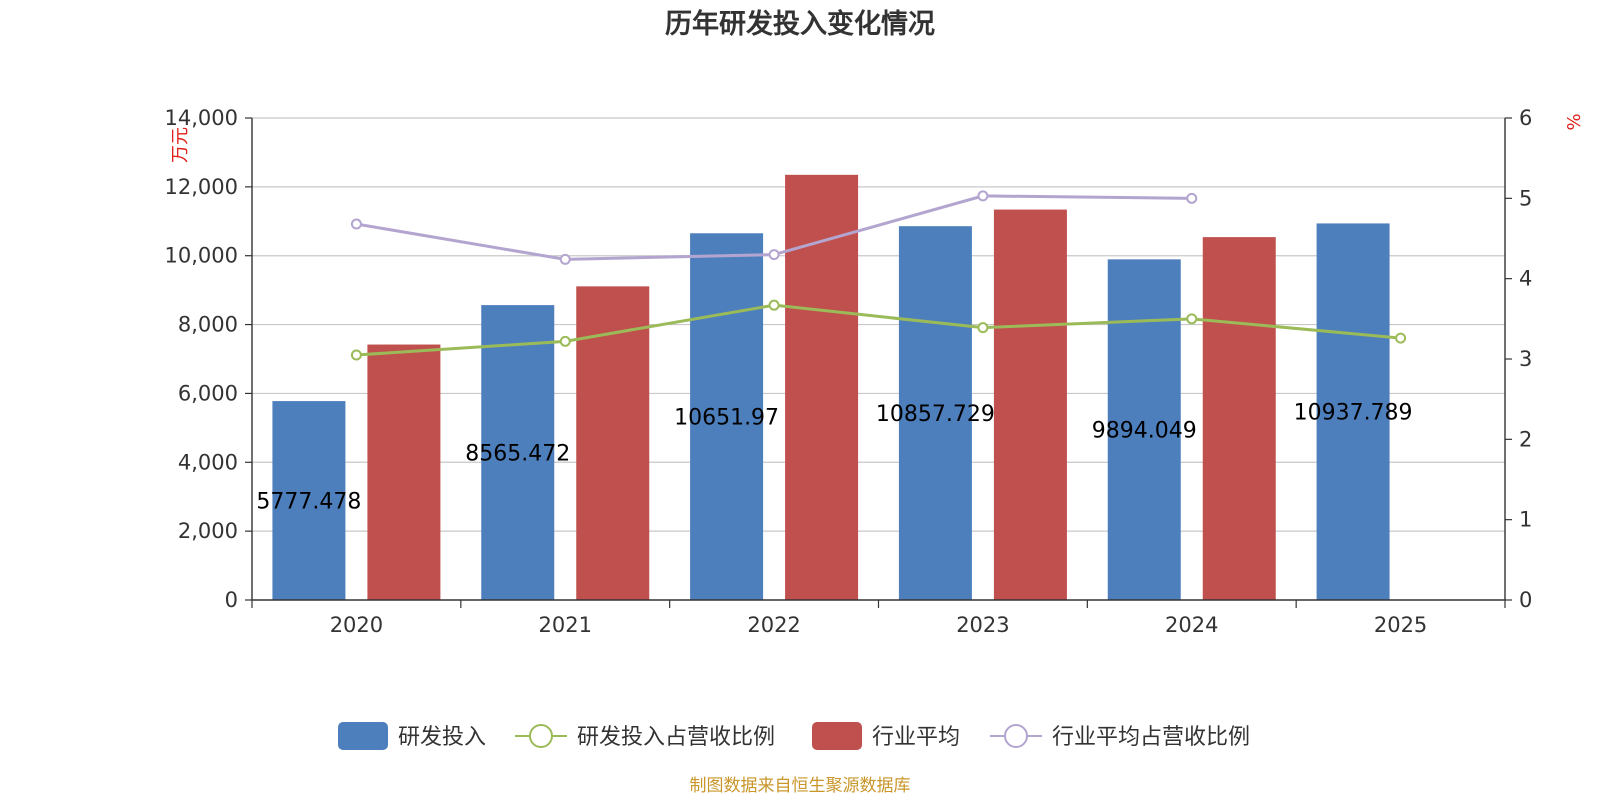 This screenshot has width=1600, height=800. Describe the element at coordinates (1525, 439) in the screenshot. I see `y-right-tick-label: 2` at that location.